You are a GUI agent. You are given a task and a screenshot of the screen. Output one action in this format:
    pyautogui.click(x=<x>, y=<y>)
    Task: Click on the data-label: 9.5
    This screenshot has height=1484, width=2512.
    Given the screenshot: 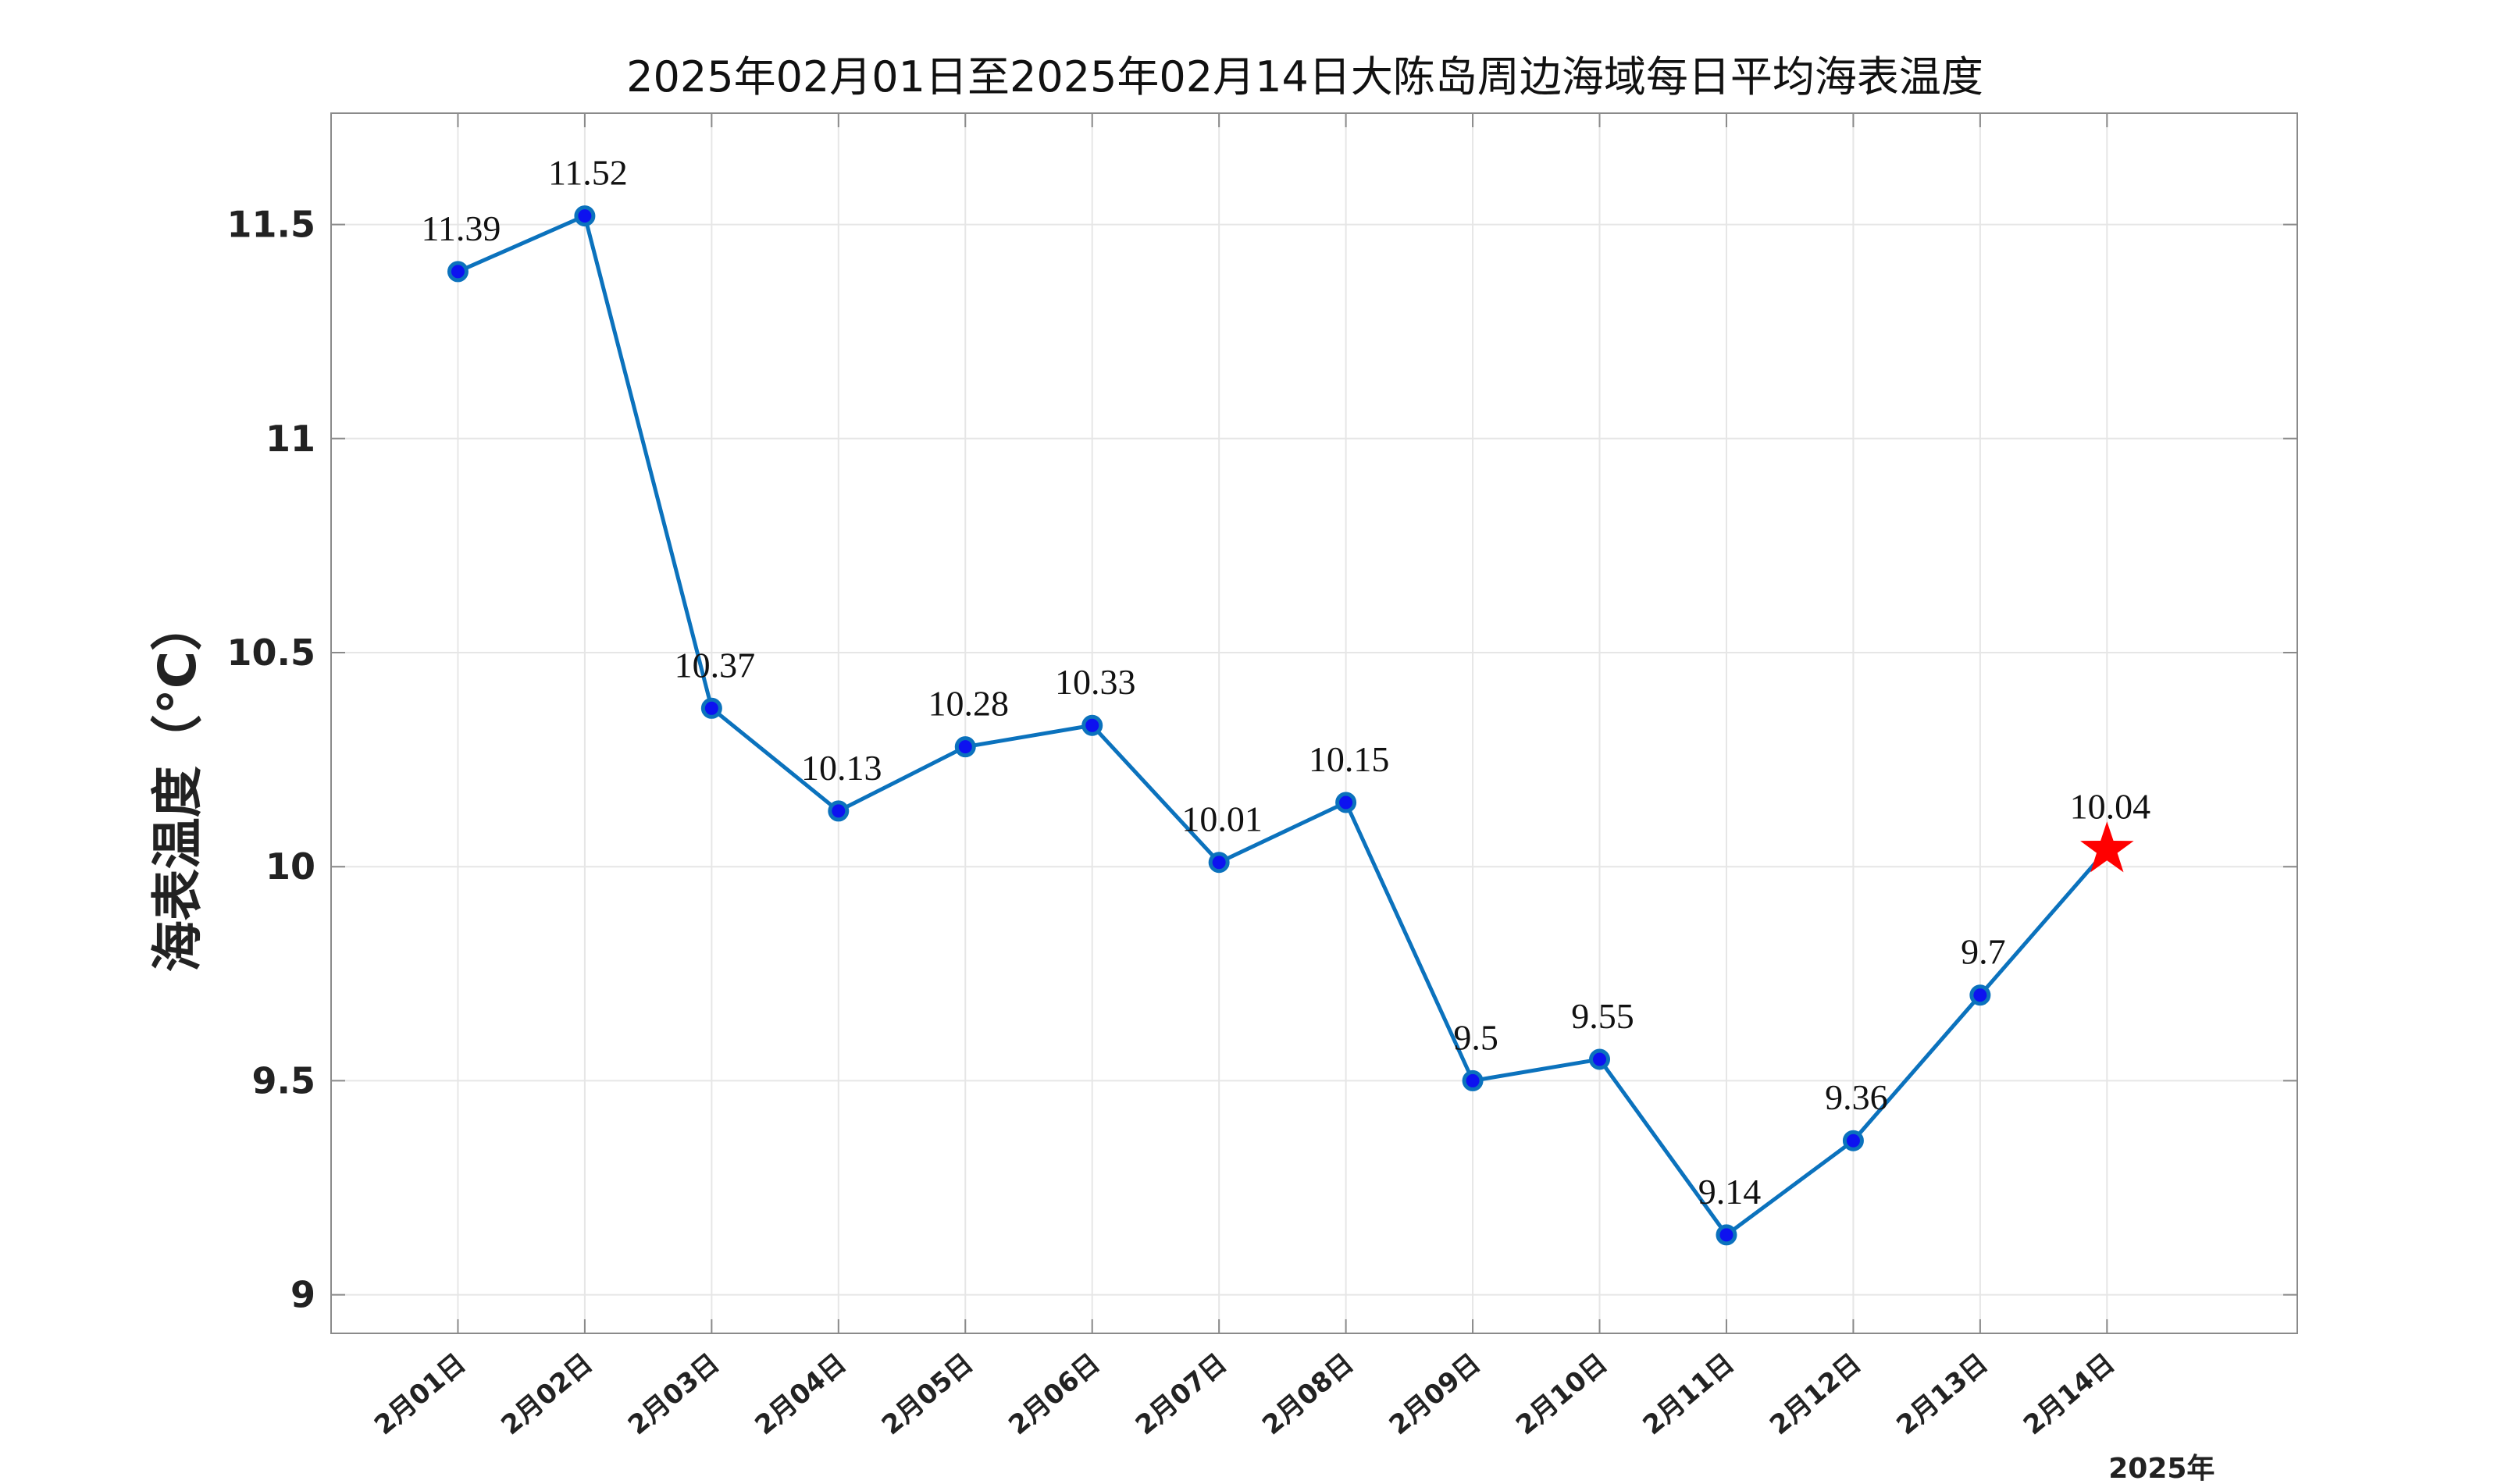 What is the action you would take?
    pyautogui.click(x=1475, y=1037)
    